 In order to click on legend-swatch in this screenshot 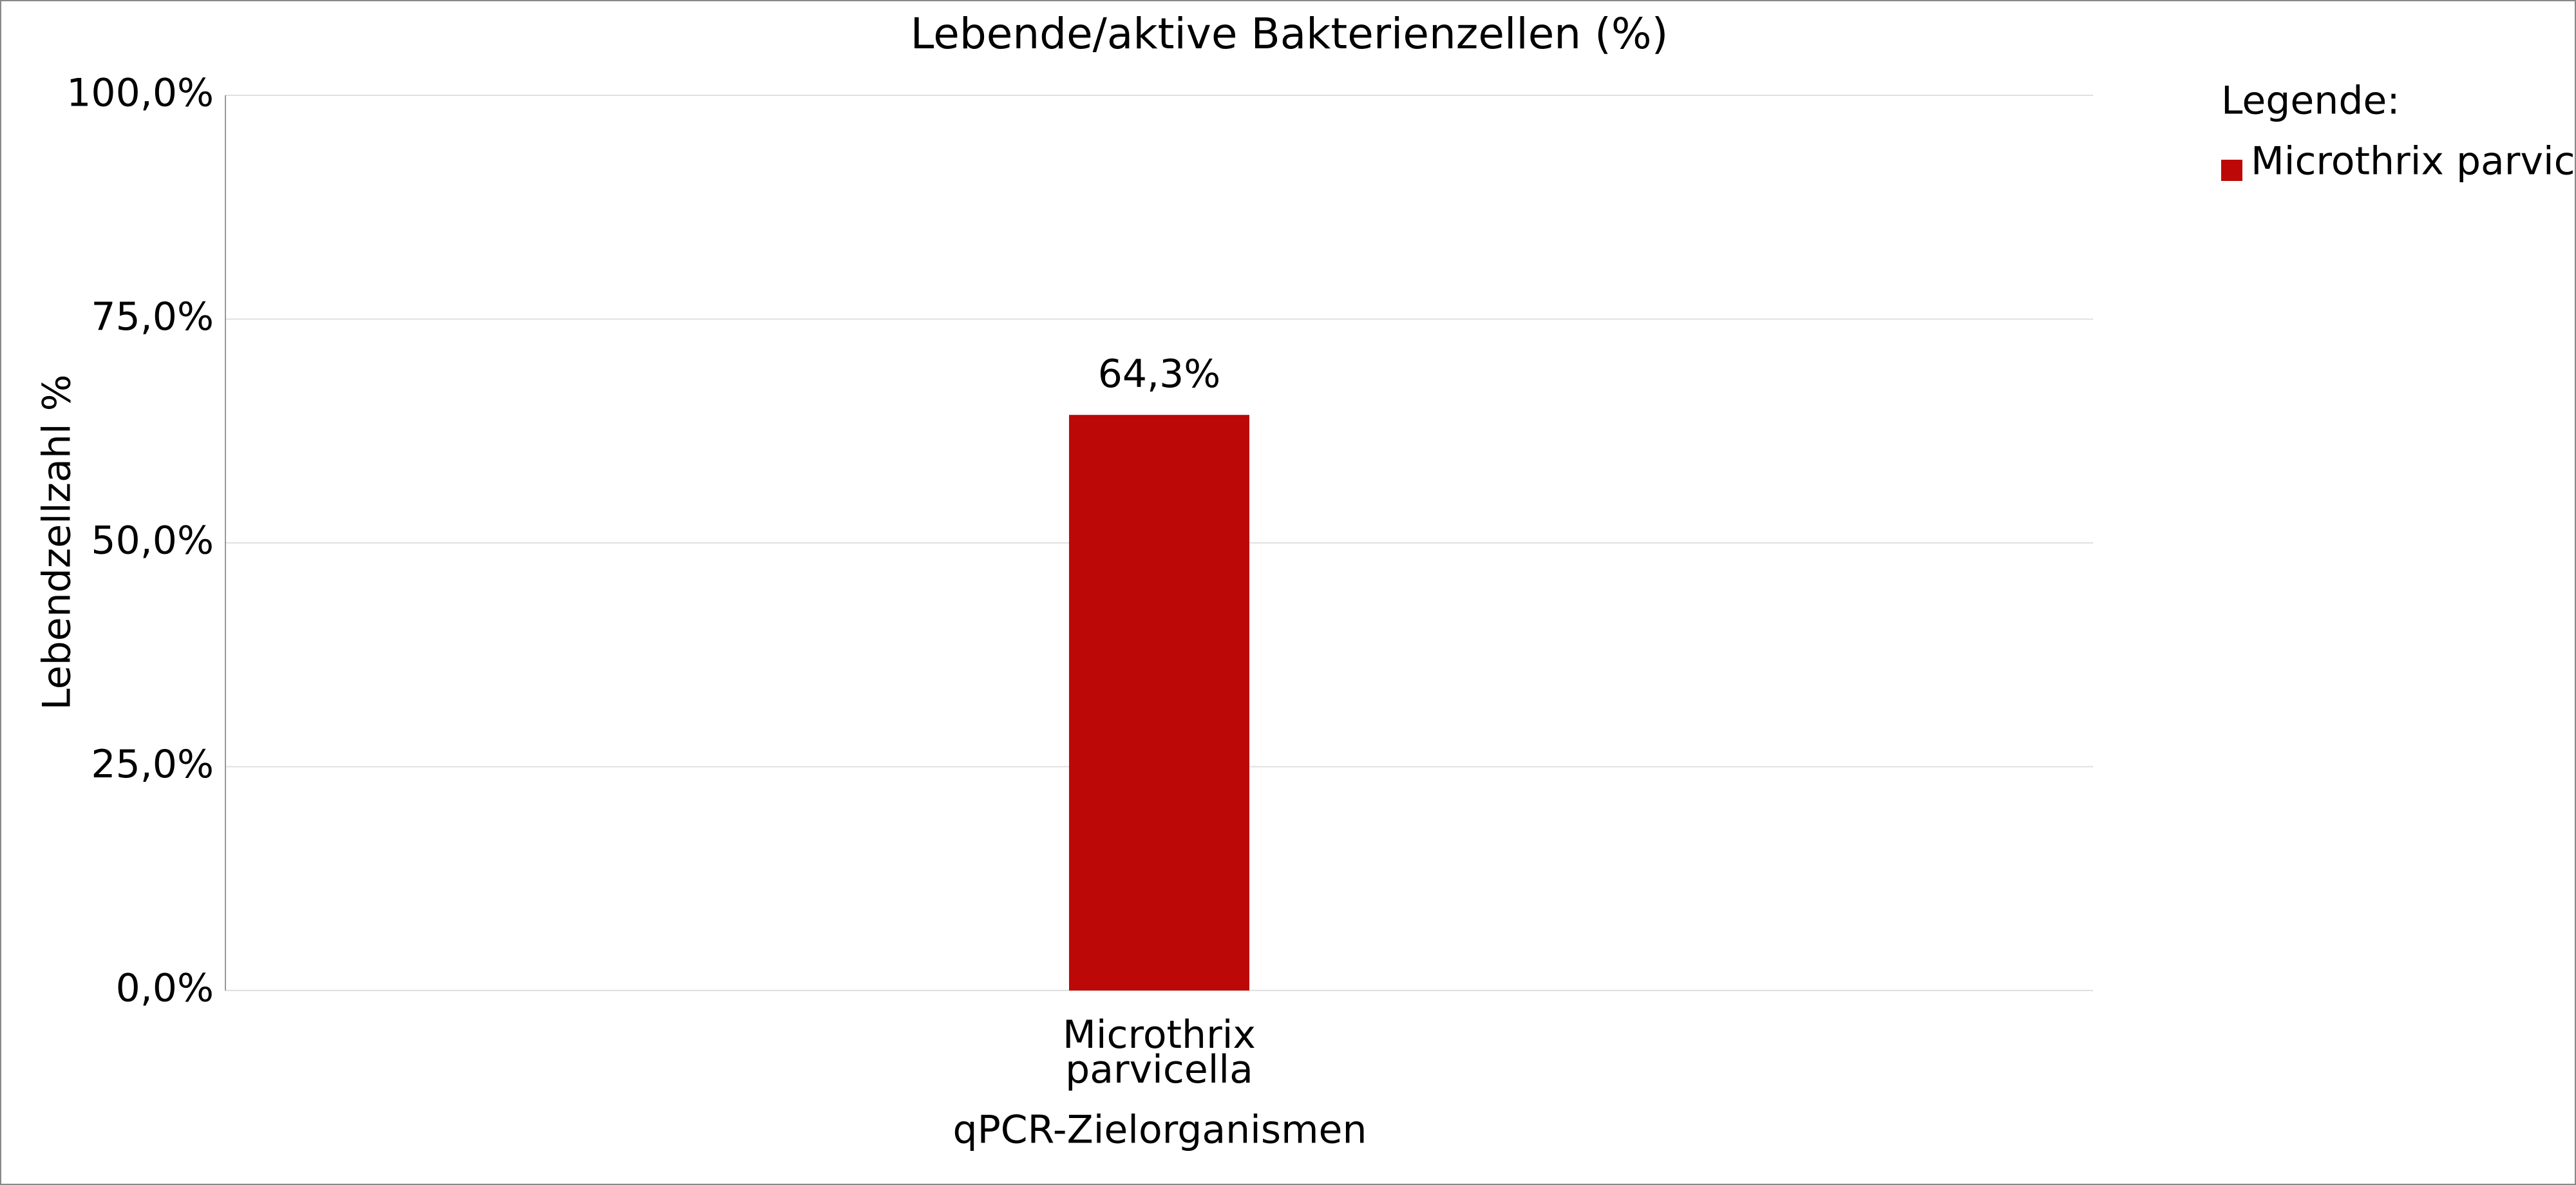, I will do `click(2231, 170)`.